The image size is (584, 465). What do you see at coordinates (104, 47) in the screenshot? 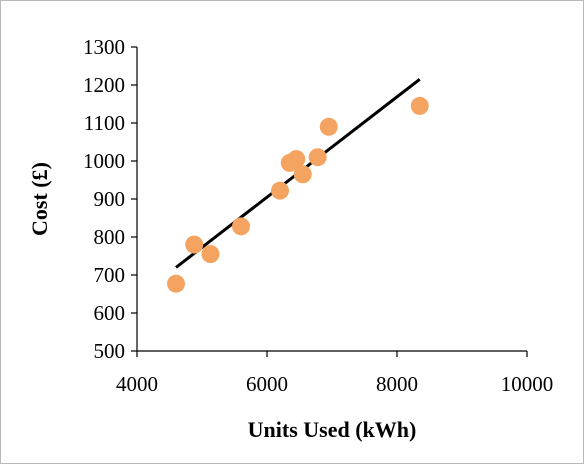
I see `y-tick-label: 1300` at bounding box center [104, 47].